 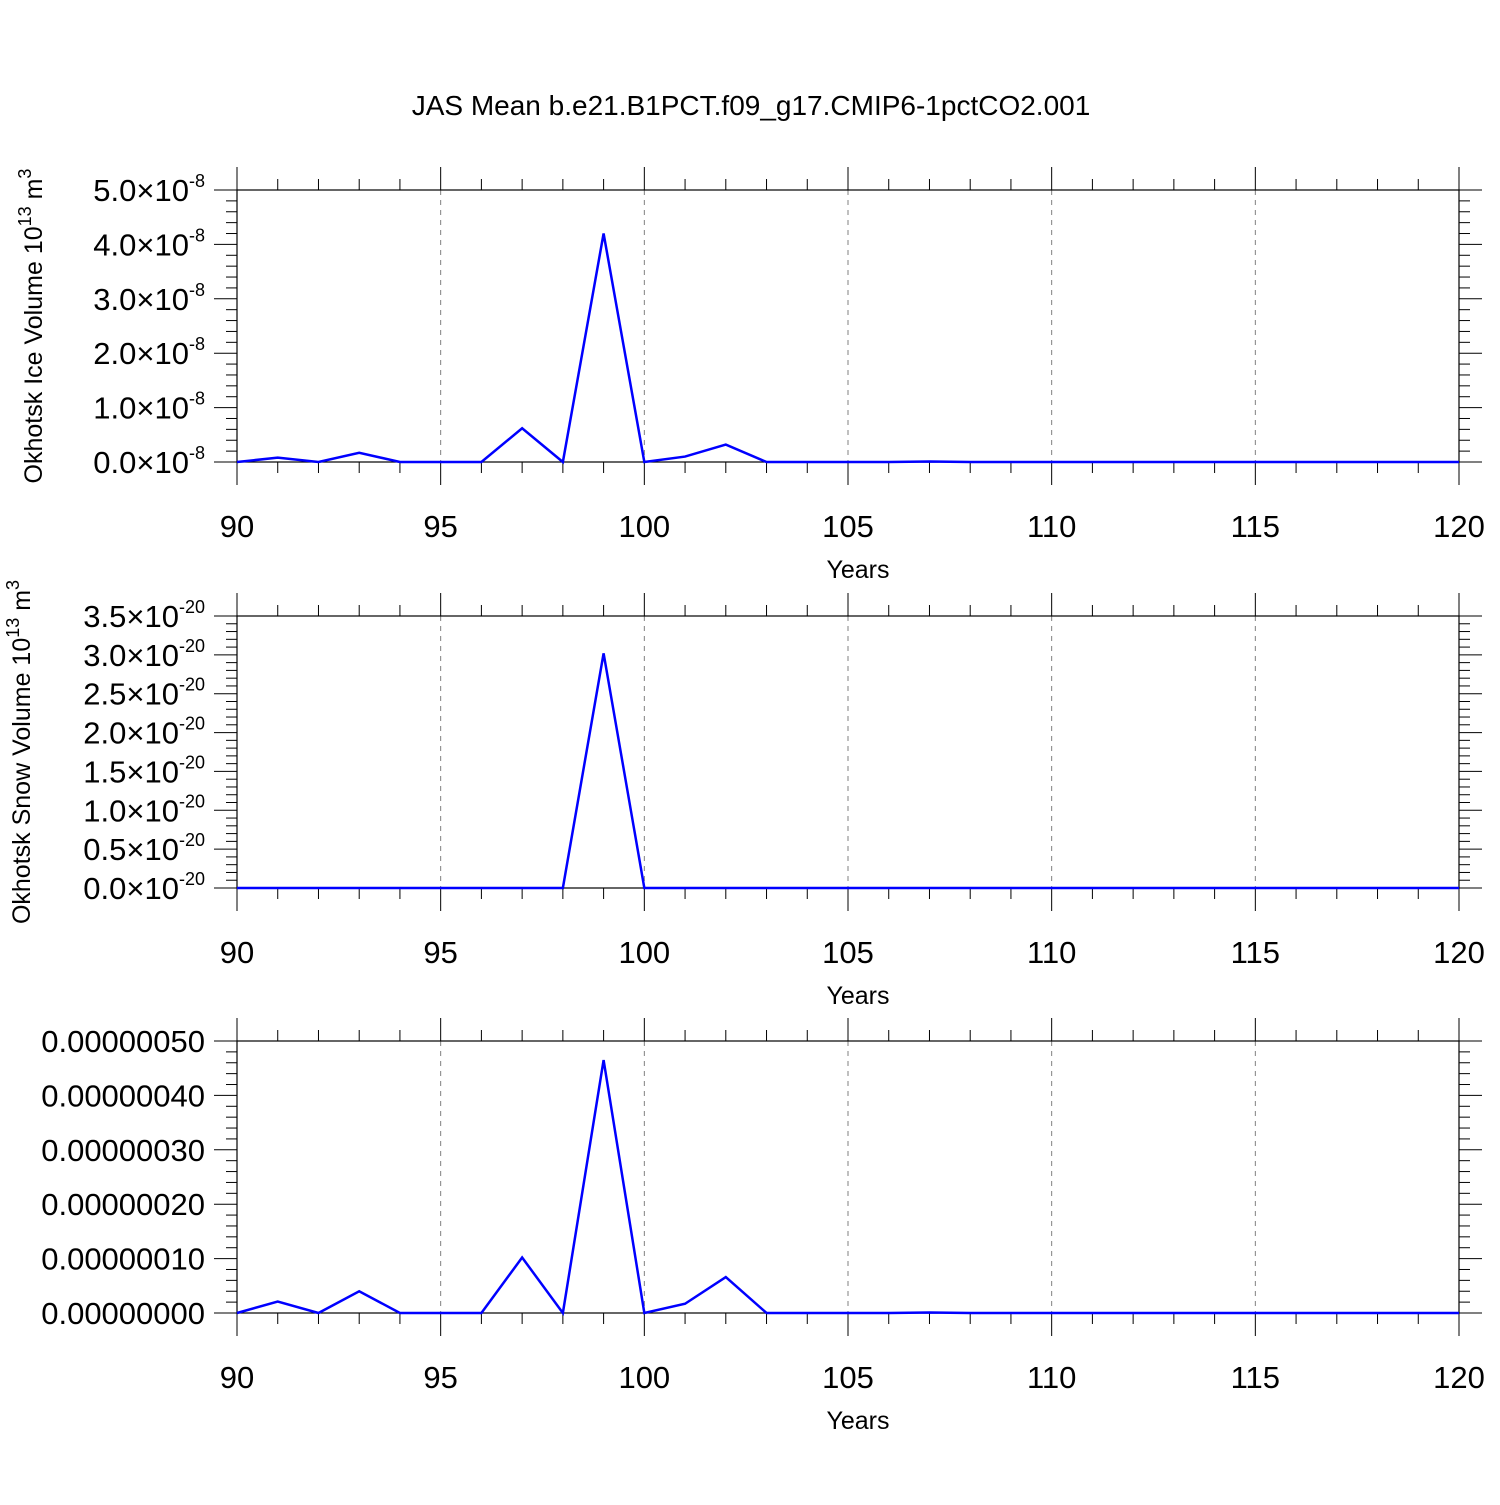 What do you see at coordinates (149, 189) in the screenshot?
I see `y-tick-label: 5.0×10⁻⁸` at bounding box center [149, 189].